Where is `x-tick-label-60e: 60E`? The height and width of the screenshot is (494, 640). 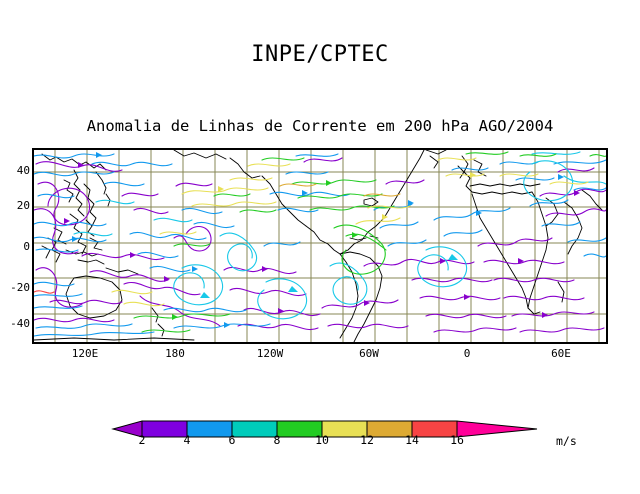 x-tick-label-60e: 60E is located at coordinates (561, 353).